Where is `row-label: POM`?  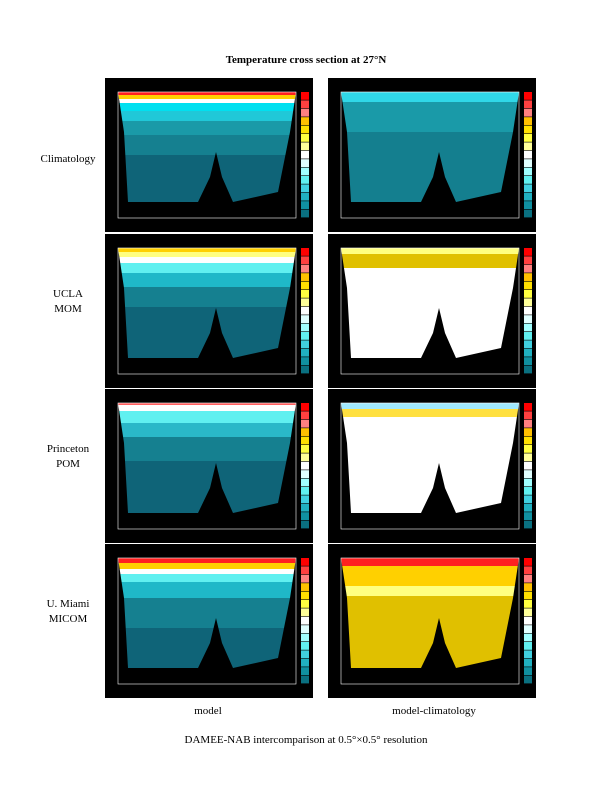
row-label: POM is located at coordinates (68, 464).